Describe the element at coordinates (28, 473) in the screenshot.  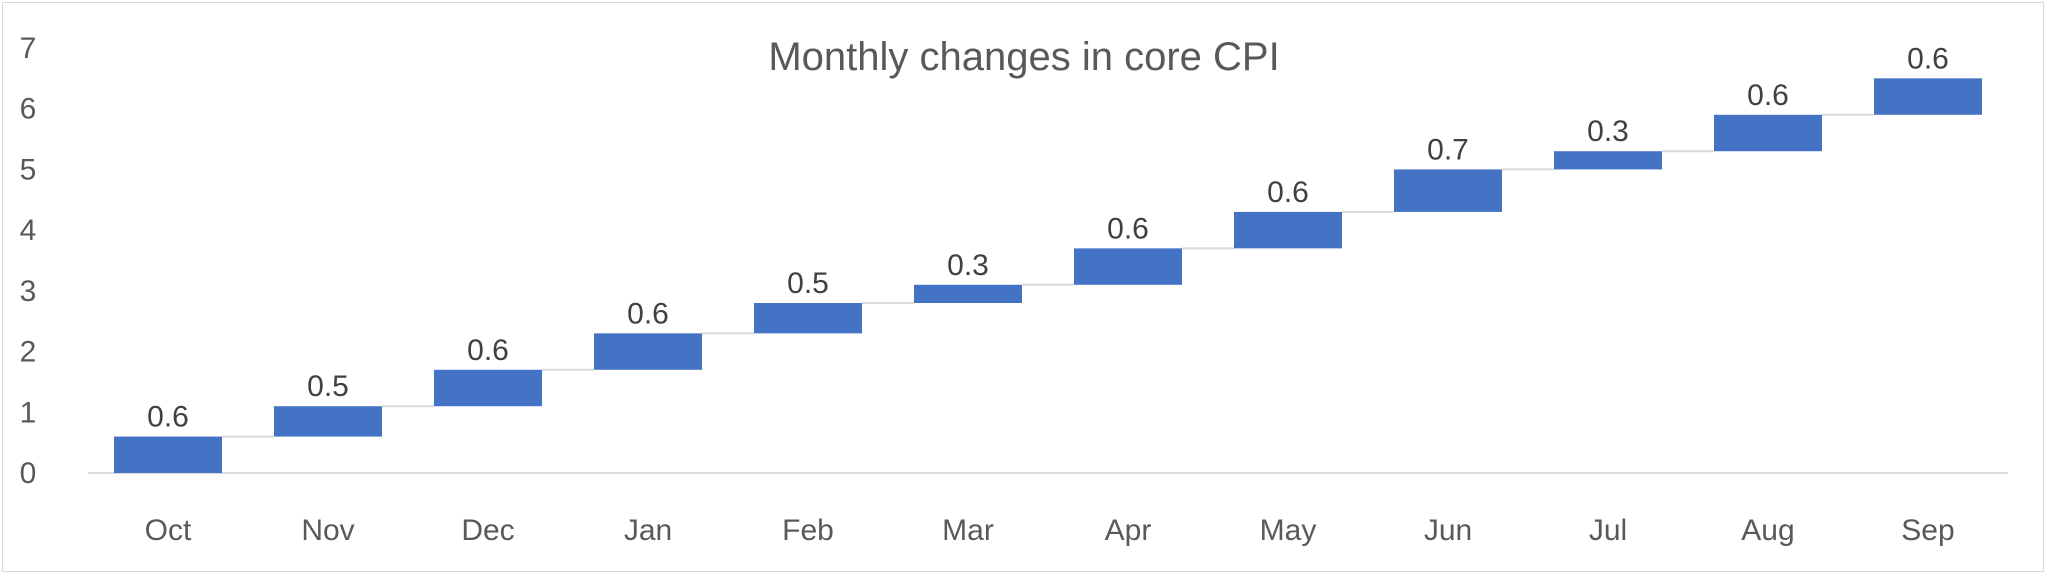
I see `y-tick-label: 0` at that location.